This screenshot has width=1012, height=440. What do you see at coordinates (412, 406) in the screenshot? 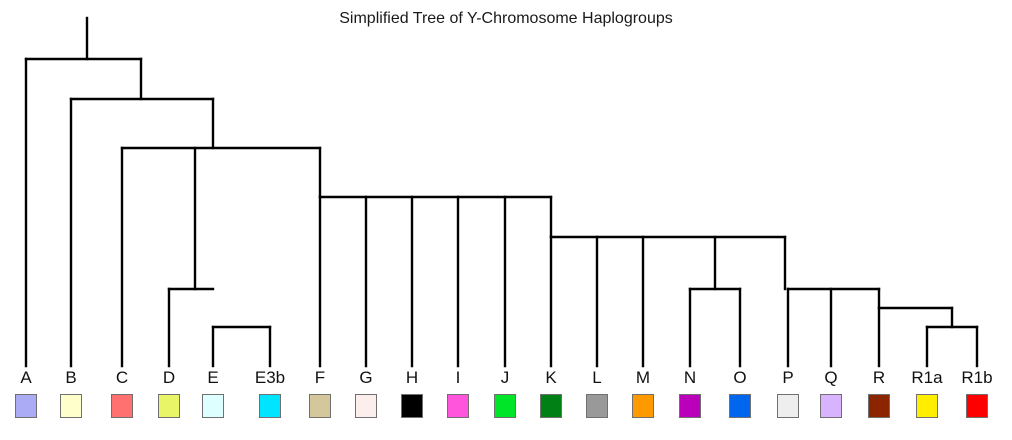
I see `color-swatch-H` at bounding box center [412, 406].